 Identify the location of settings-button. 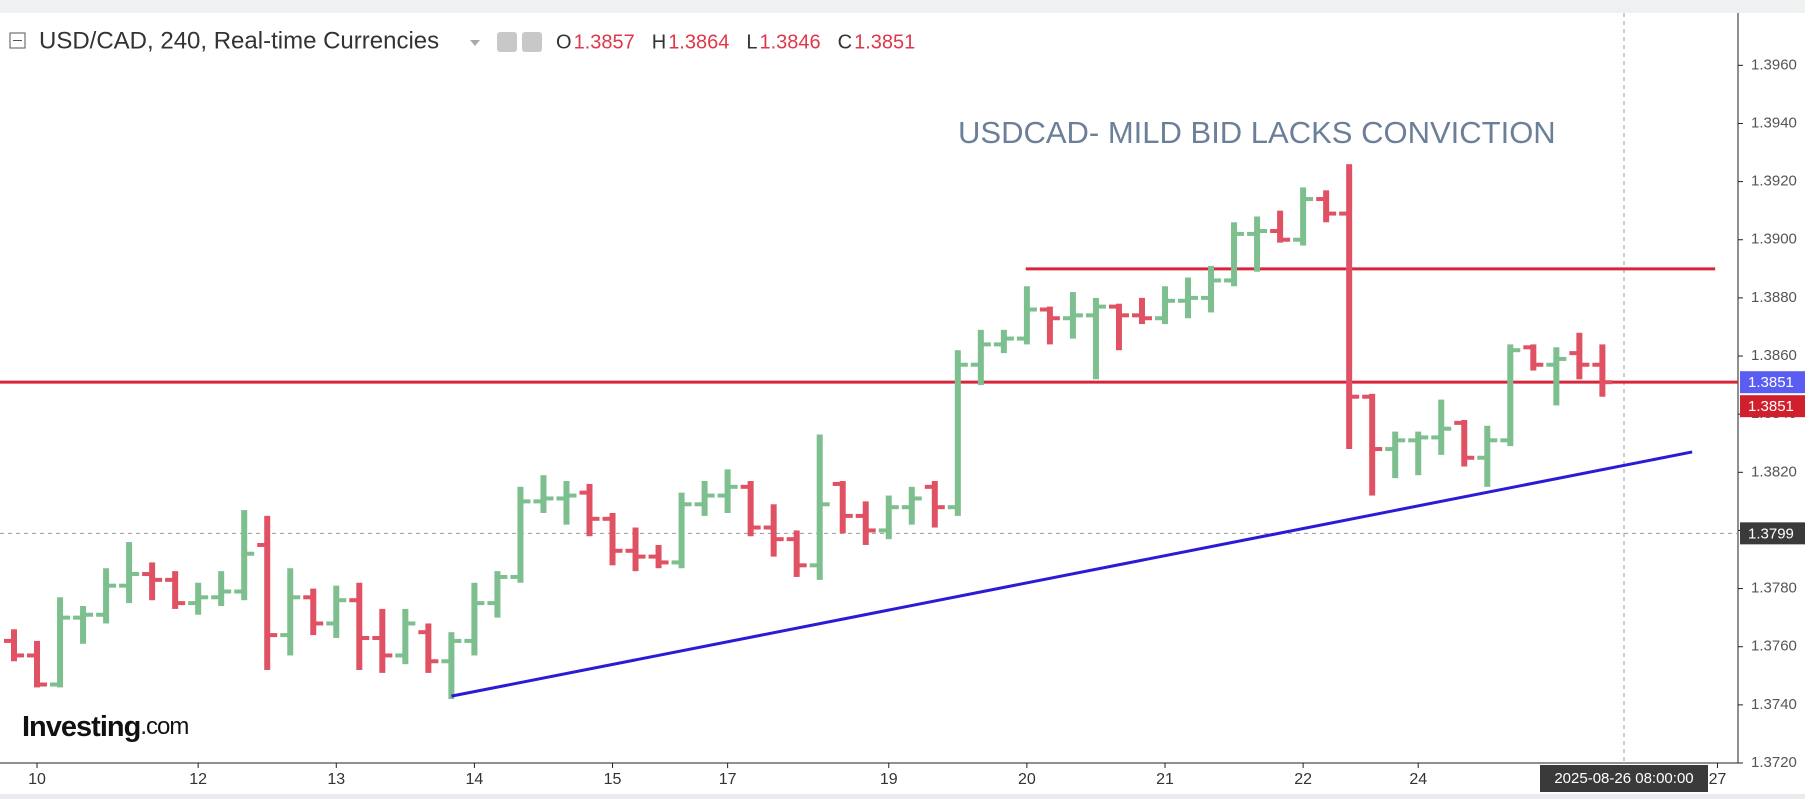
(532, 42).